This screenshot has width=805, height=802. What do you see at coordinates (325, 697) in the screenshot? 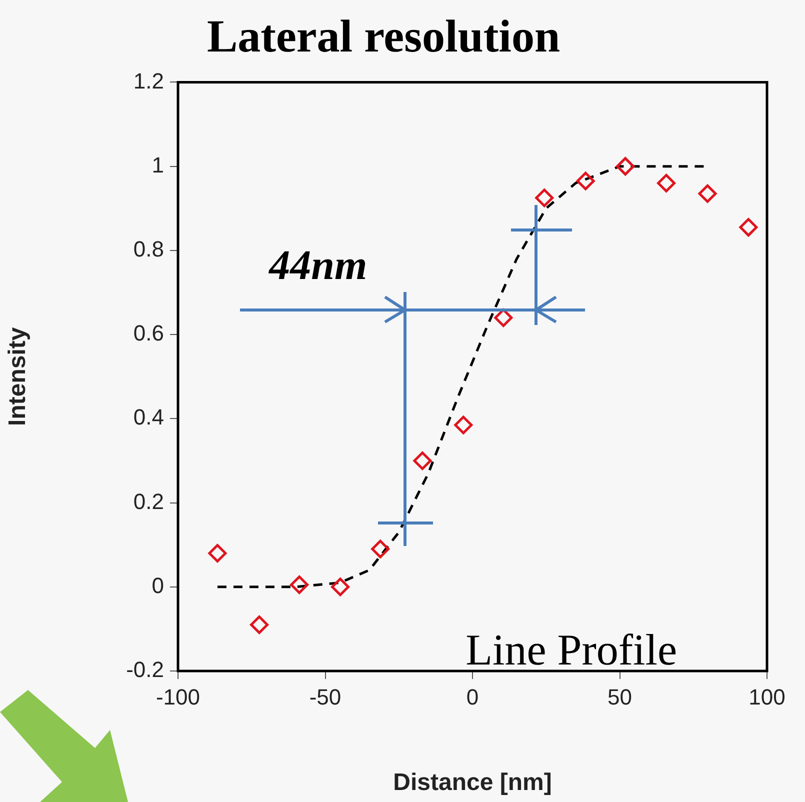
I see `x-tick-label: -50` at bounding box center [325, 697].